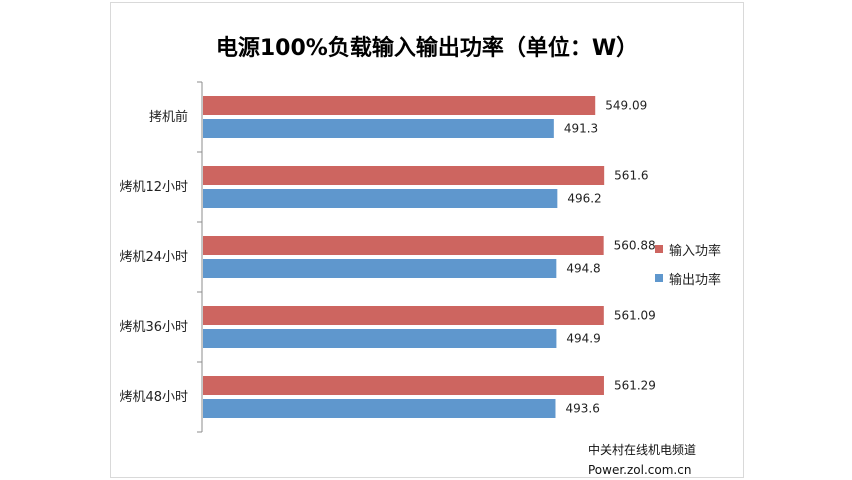 The height and width of the screenshot is (480, 852). What do you see at coordinates (583, 269) in the screenshot?
I see `data-label: 494.8` at bounding box center [583, 269].